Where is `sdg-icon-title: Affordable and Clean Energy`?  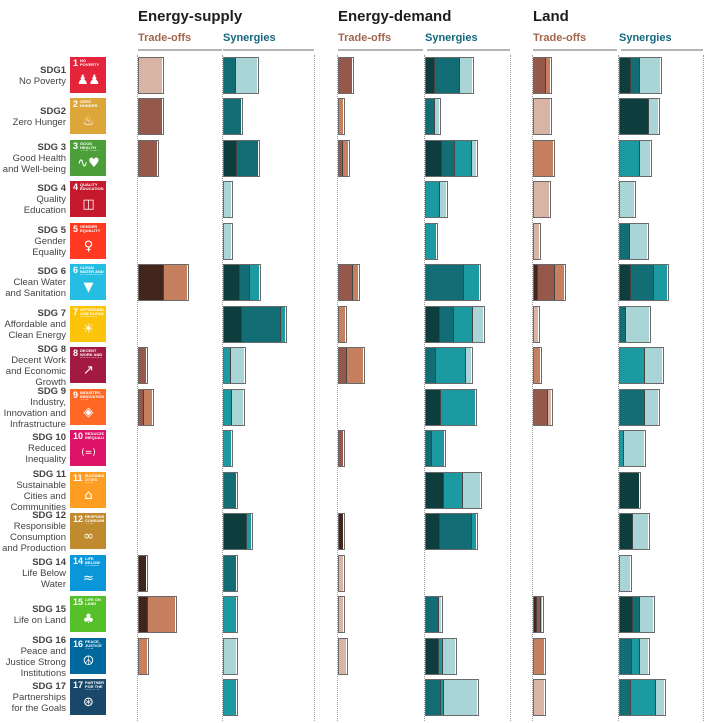 sdg-icon-title: Affordable and Clean Energy is located at coordinates (92, 312).